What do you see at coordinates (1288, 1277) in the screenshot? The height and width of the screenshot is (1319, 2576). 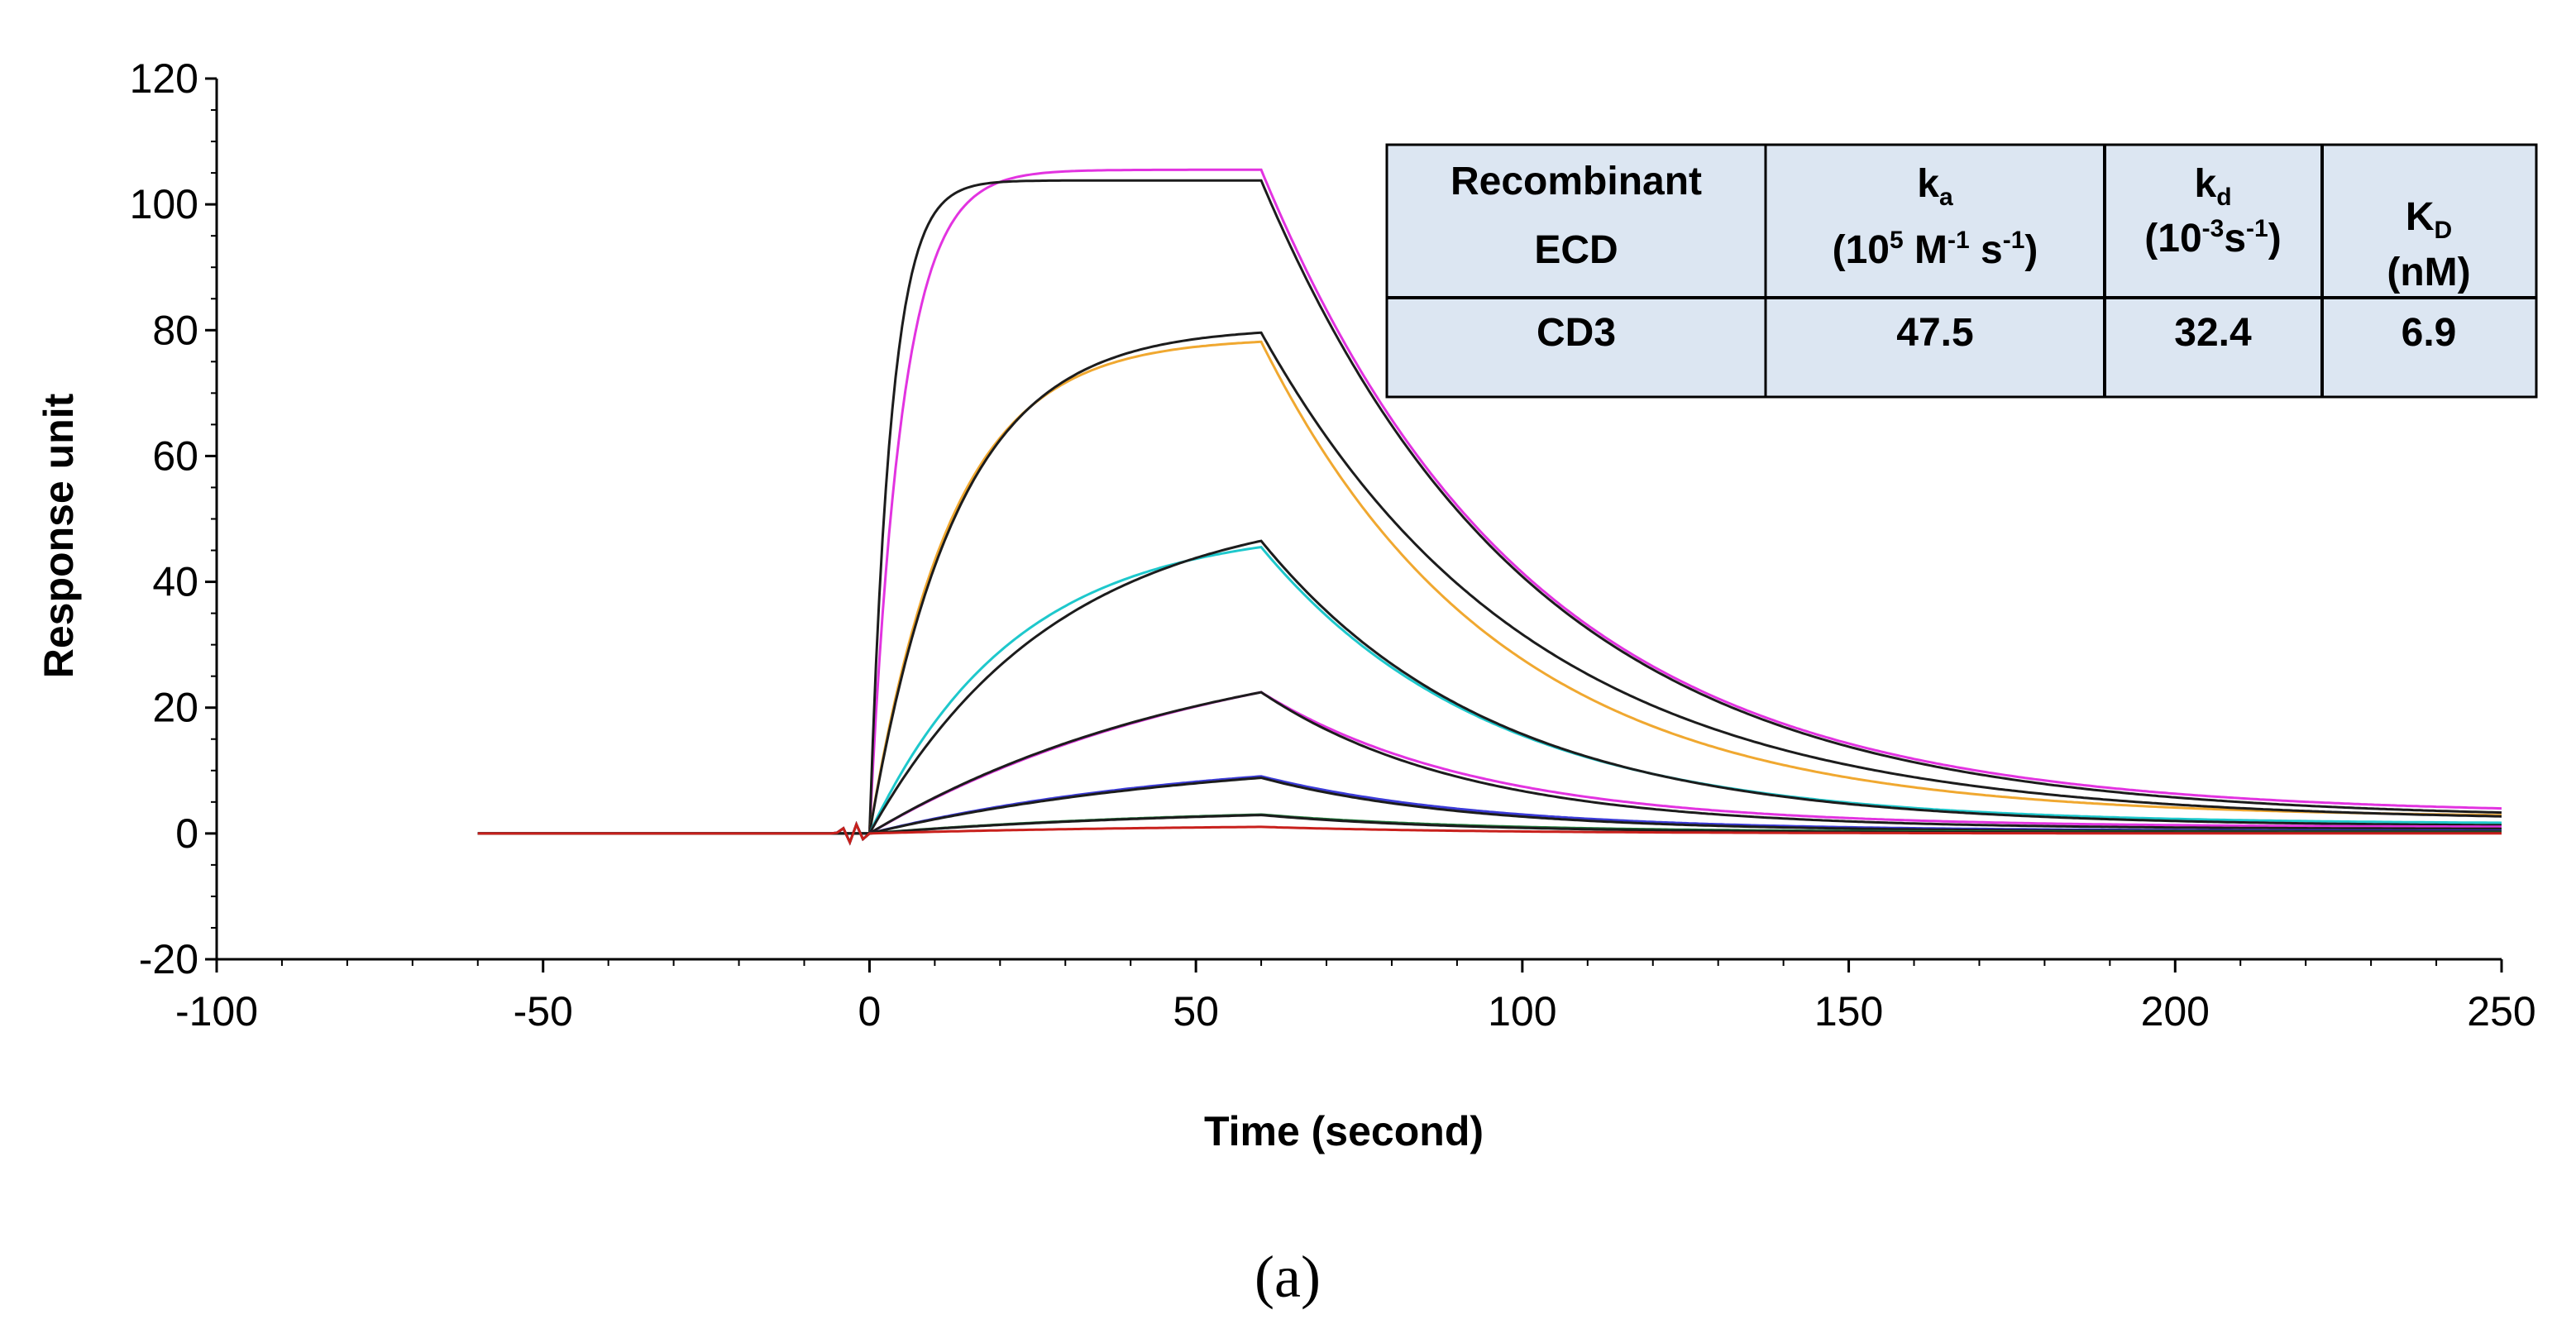 I see `panel-label: (a)` at bounding box center [1288, 1277].